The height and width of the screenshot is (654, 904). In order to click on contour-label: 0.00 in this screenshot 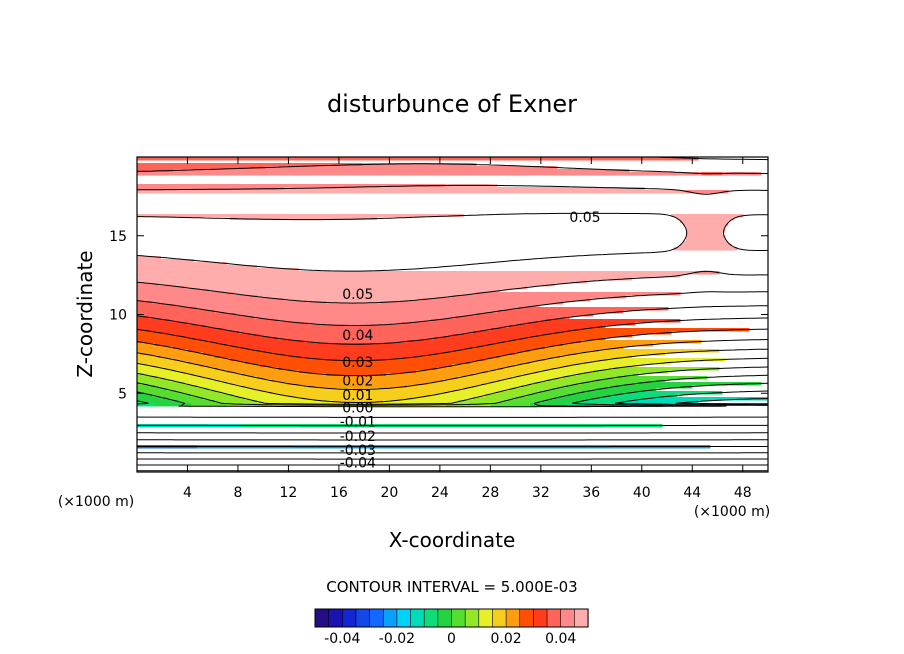, I will do `click(357, 408)`.